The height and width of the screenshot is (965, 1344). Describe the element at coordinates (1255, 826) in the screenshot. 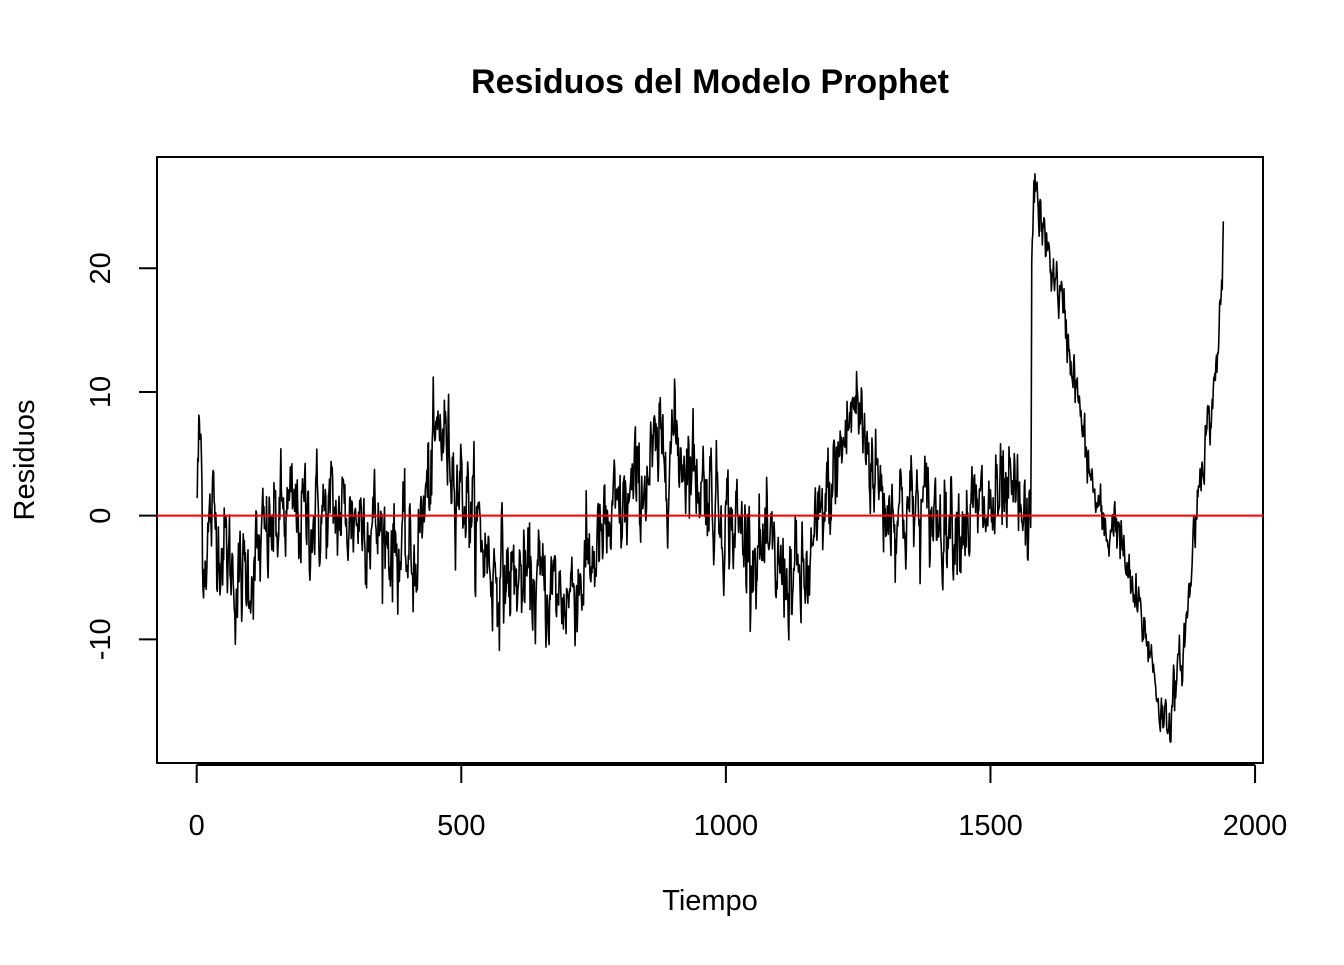

I see `x-tick-label: 2000` at that location.